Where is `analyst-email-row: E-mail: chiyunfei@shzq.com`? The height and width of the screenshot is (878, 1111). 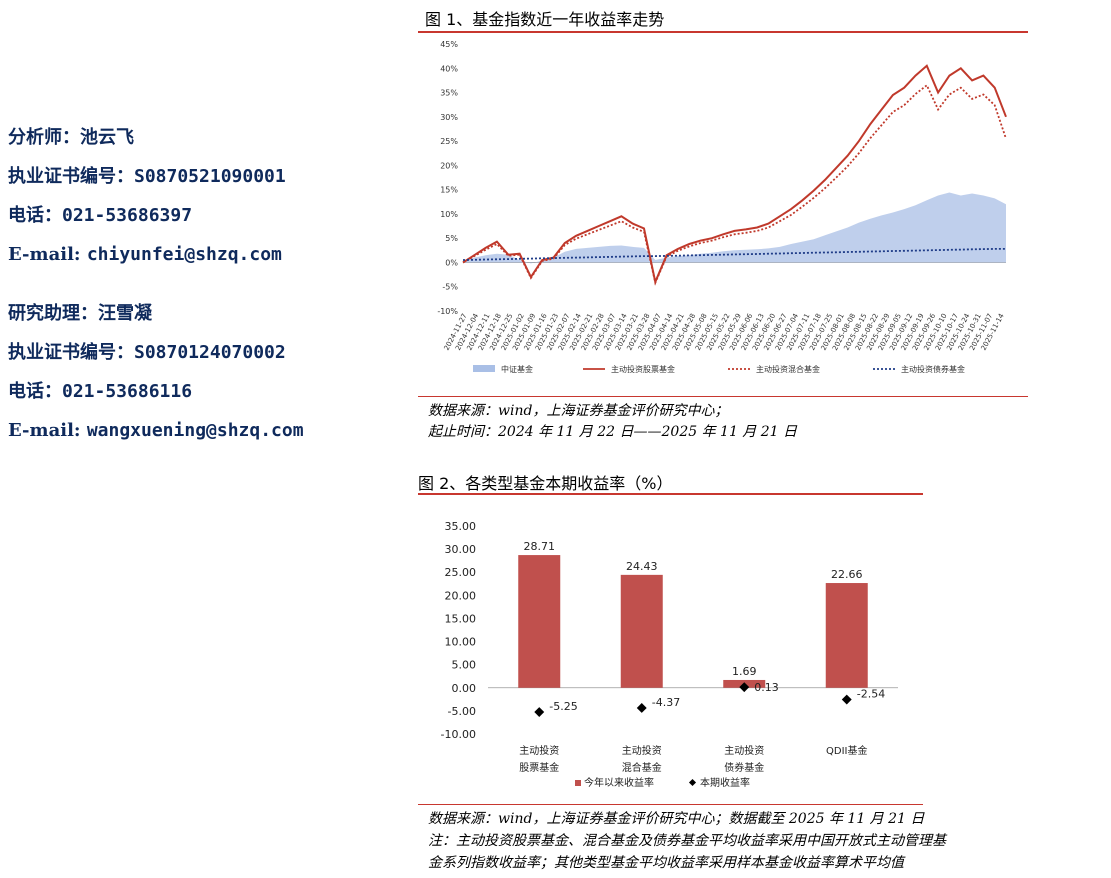 analyst-email-row: E-mail: chiyunfei@shzq.com is located at coordinates (145, 254).